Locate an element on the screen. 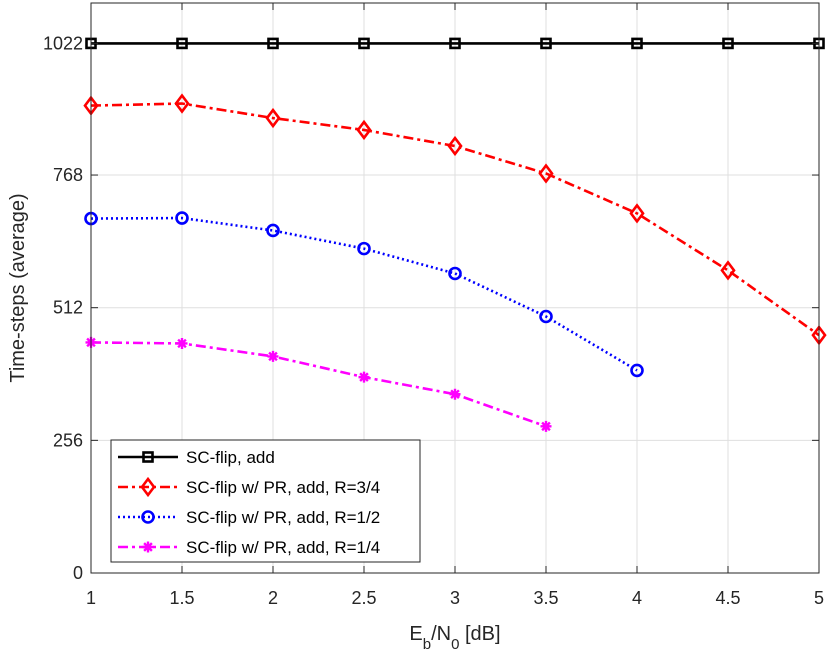 The height and width of the screenshot is (651, 830). y-tick-label: 0 is located at coordinates (78, 573).